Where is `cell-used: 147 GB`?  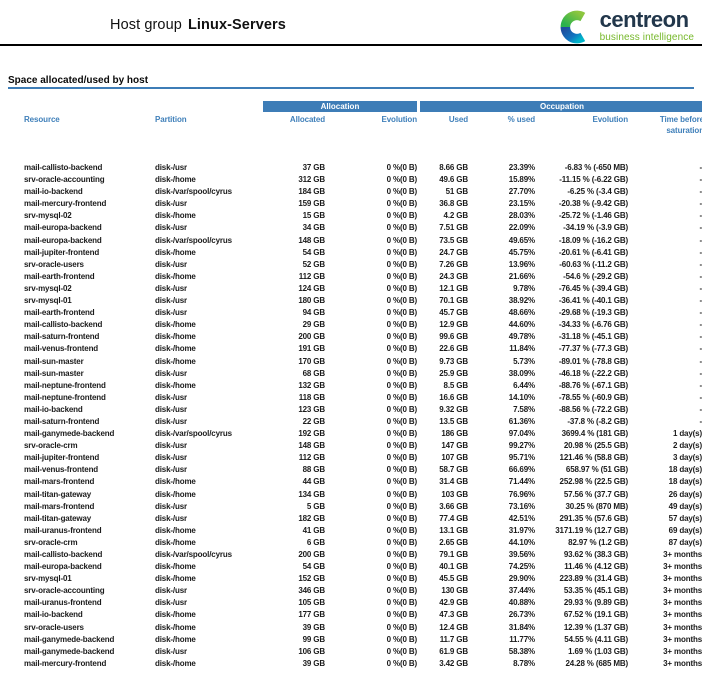
cell-used: 147 GB is located at coordinates (454, 446).